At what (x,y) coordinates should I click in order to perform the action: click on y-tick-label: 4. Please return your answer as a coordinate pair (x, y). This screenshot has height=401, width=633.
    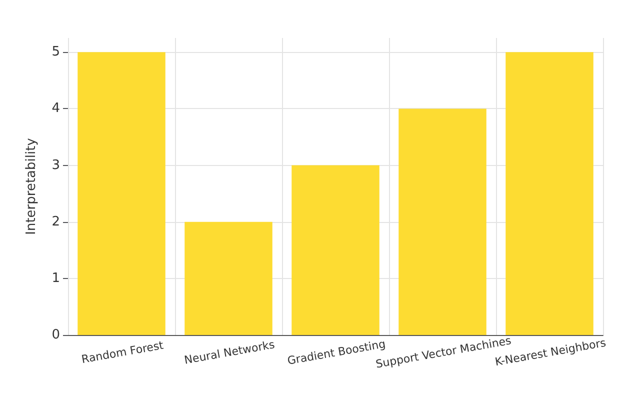
    Looking at the image, I should click on (56, 108).